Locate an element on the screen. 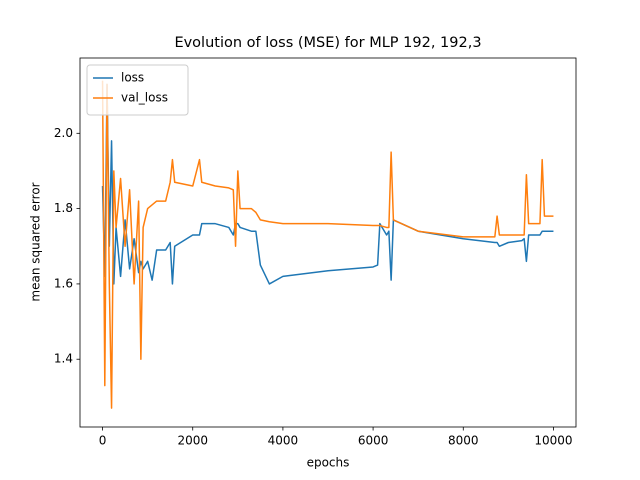 The image size is (640, 480). x-tick-label: 2000 is located at coordinates (192, 441).